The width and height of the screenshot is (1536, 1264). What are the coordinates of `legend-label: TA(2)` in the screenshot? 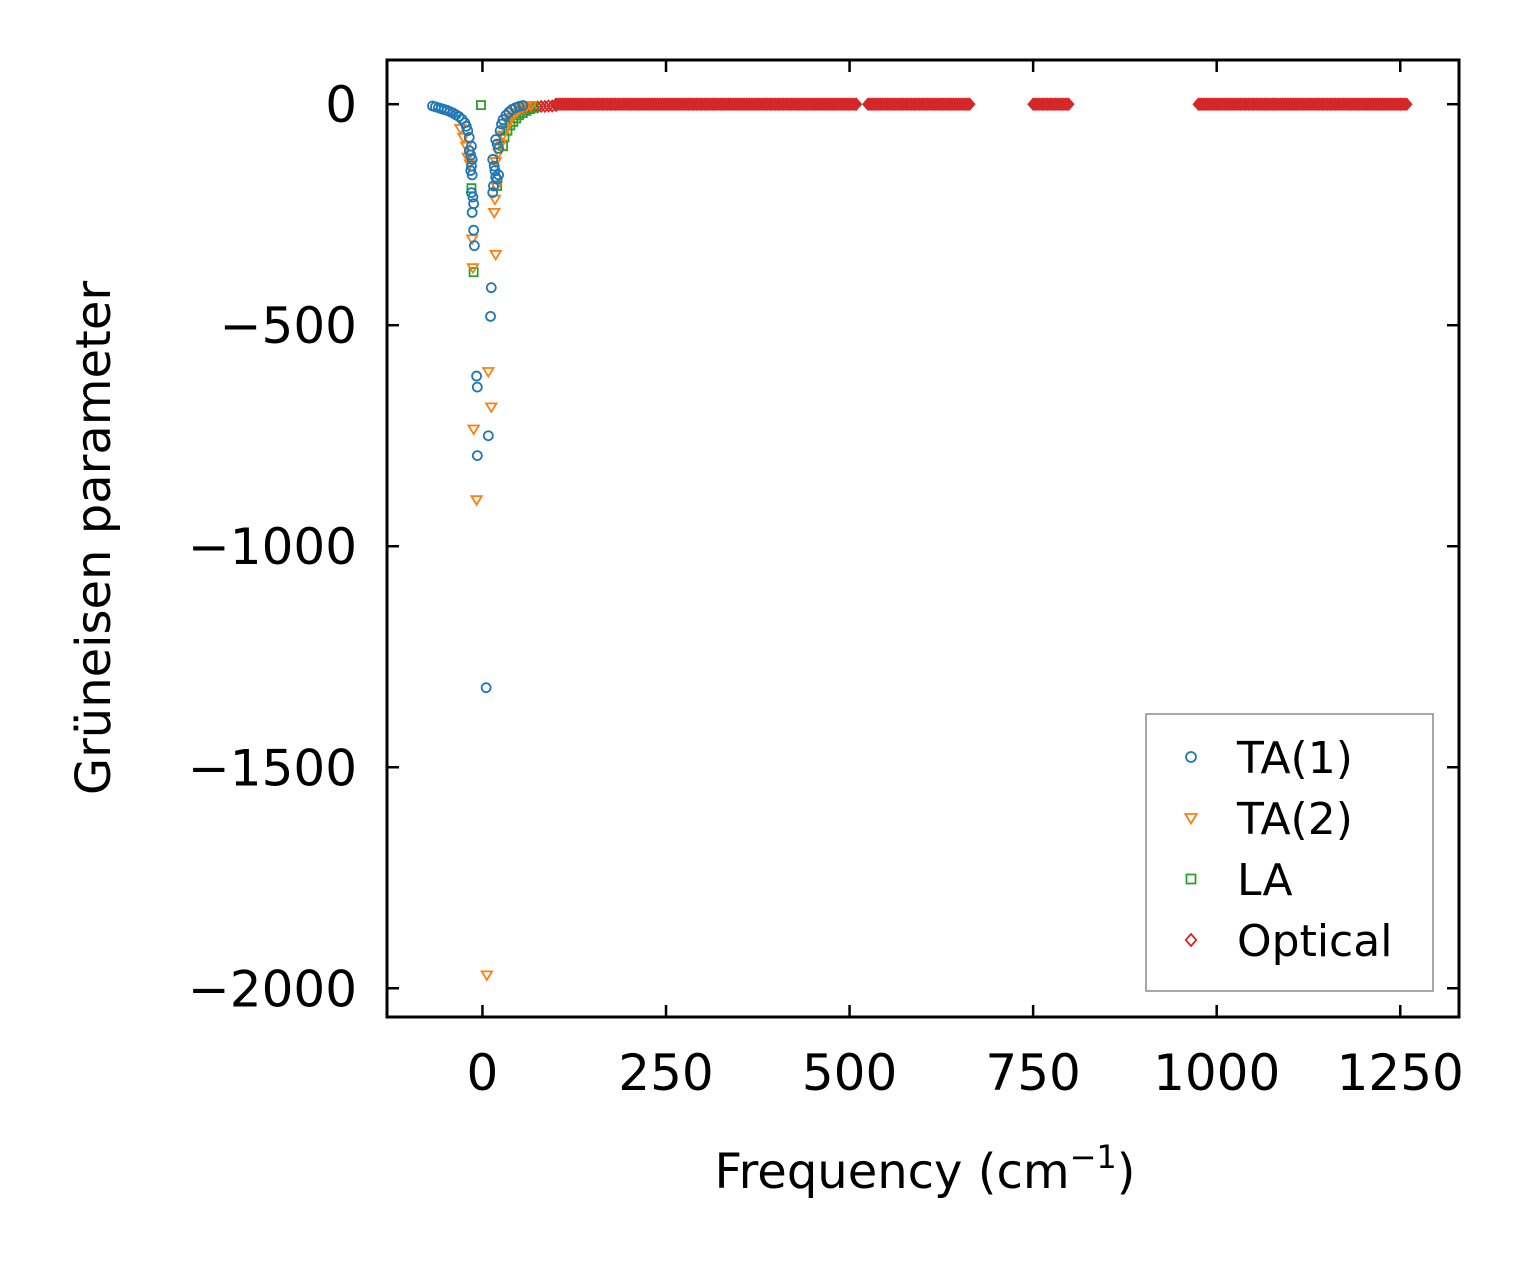 It's located at (1294, 819).